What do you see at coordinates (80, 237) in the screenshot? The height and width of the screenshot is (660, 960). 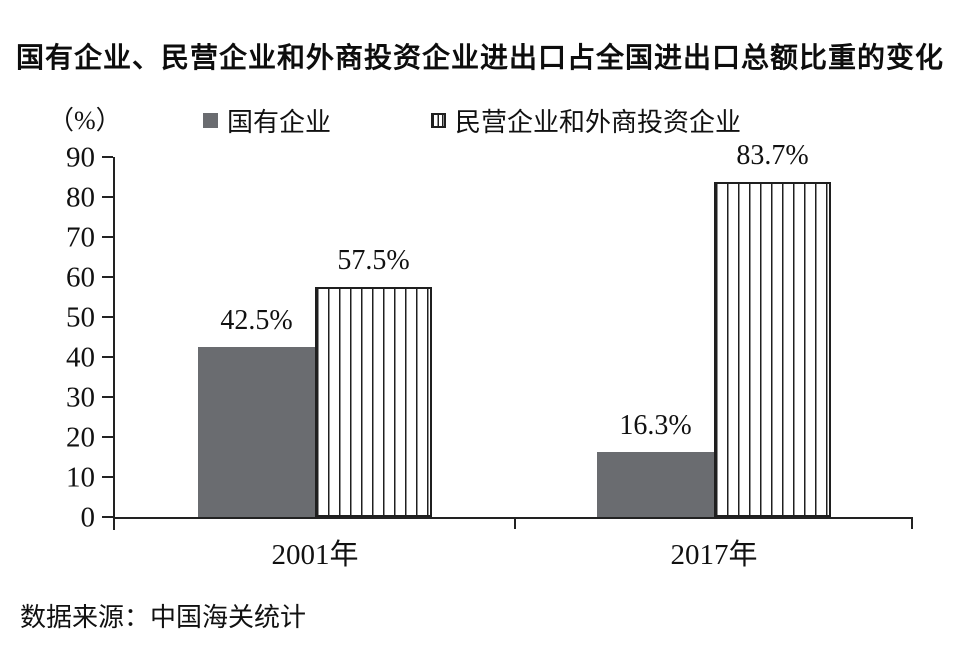 I see `y-axis-tick-label: 70` at bounding box center [80, 237].